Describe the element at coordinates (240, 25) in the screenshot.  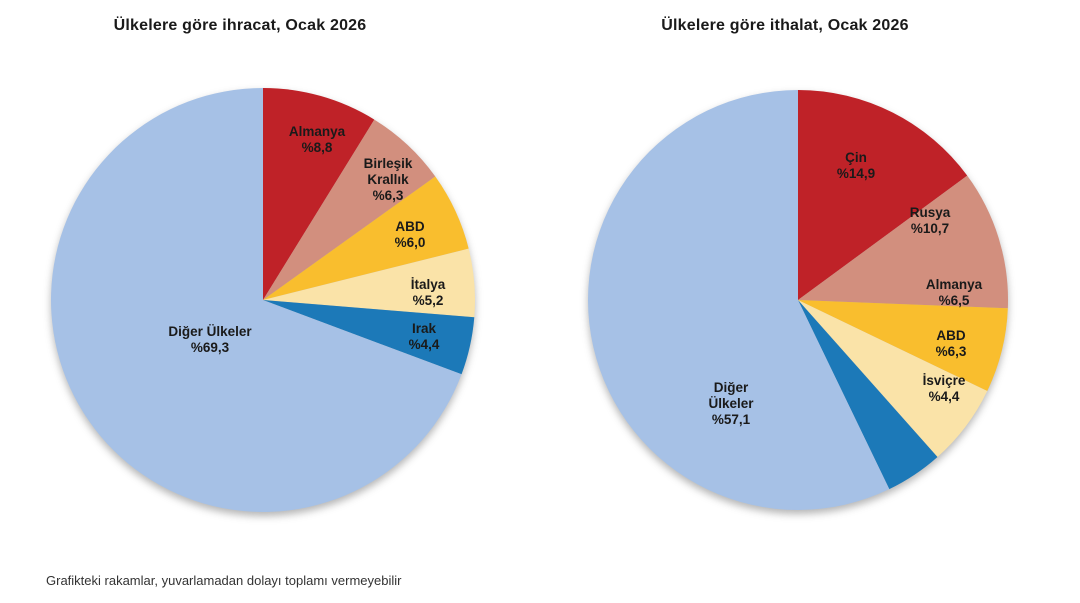
I see `exports-chart-title: Ülkelere göre ihracat, Ocak 2026` at that location.